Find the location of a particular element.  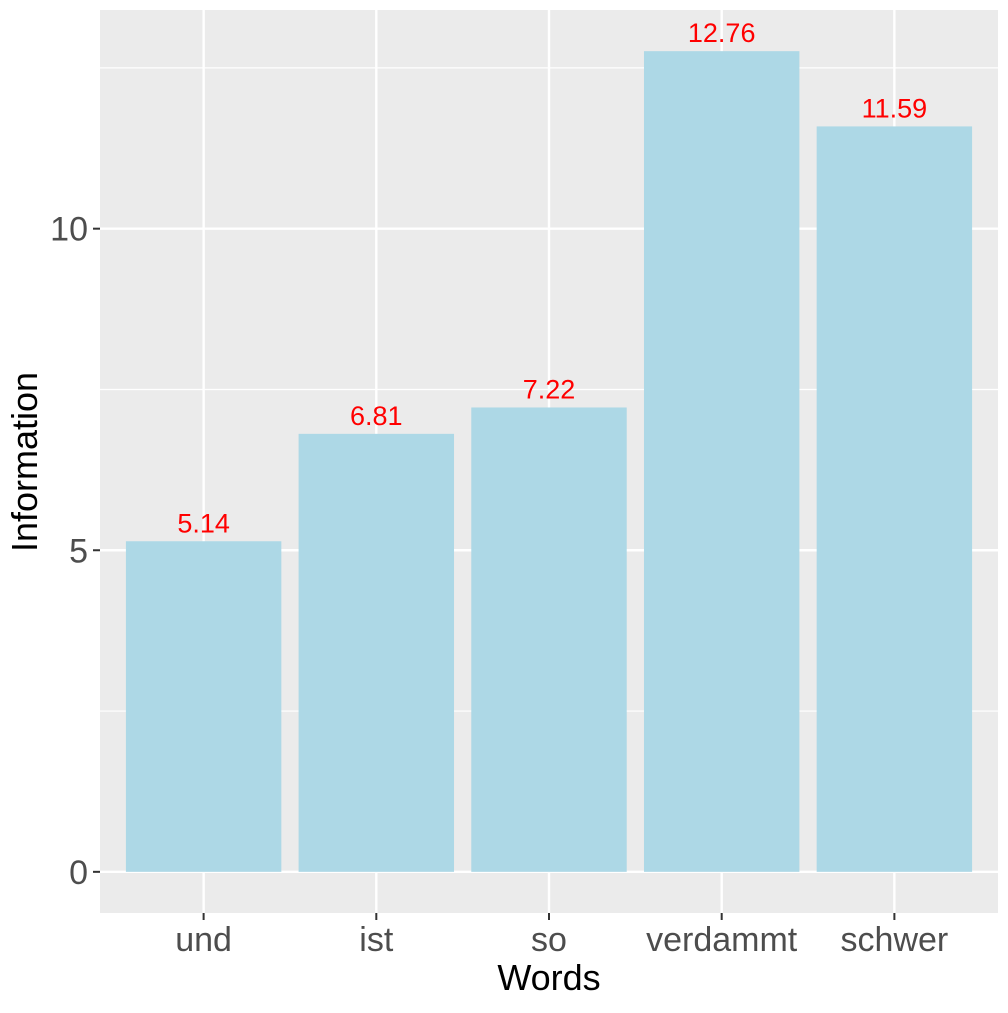

x-axis: und ist so verdammt schwer is located at coordinates (561, 936).